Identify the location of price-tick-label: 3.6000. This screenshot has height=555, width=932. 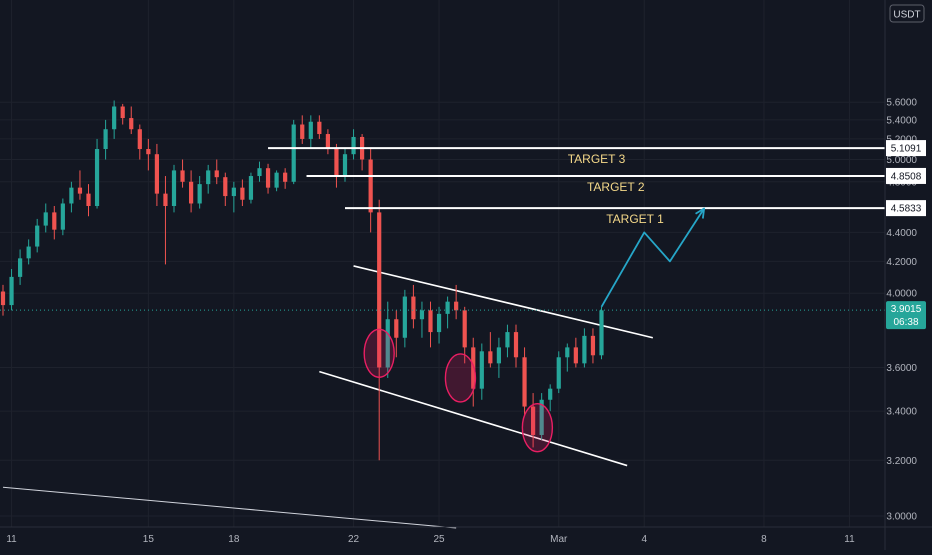
(901, 368).